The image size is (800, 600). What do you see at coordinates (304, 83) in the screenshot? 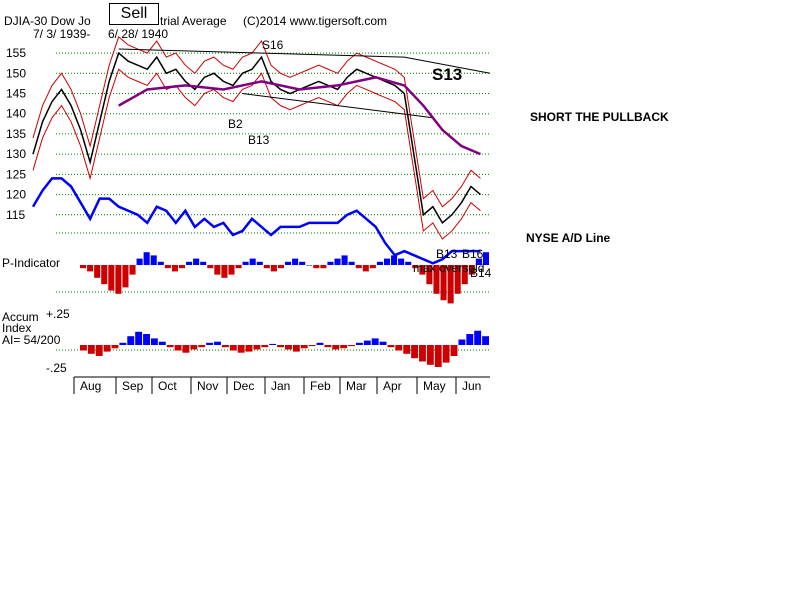
I see `trendlines` at bounding box center [304, 83].